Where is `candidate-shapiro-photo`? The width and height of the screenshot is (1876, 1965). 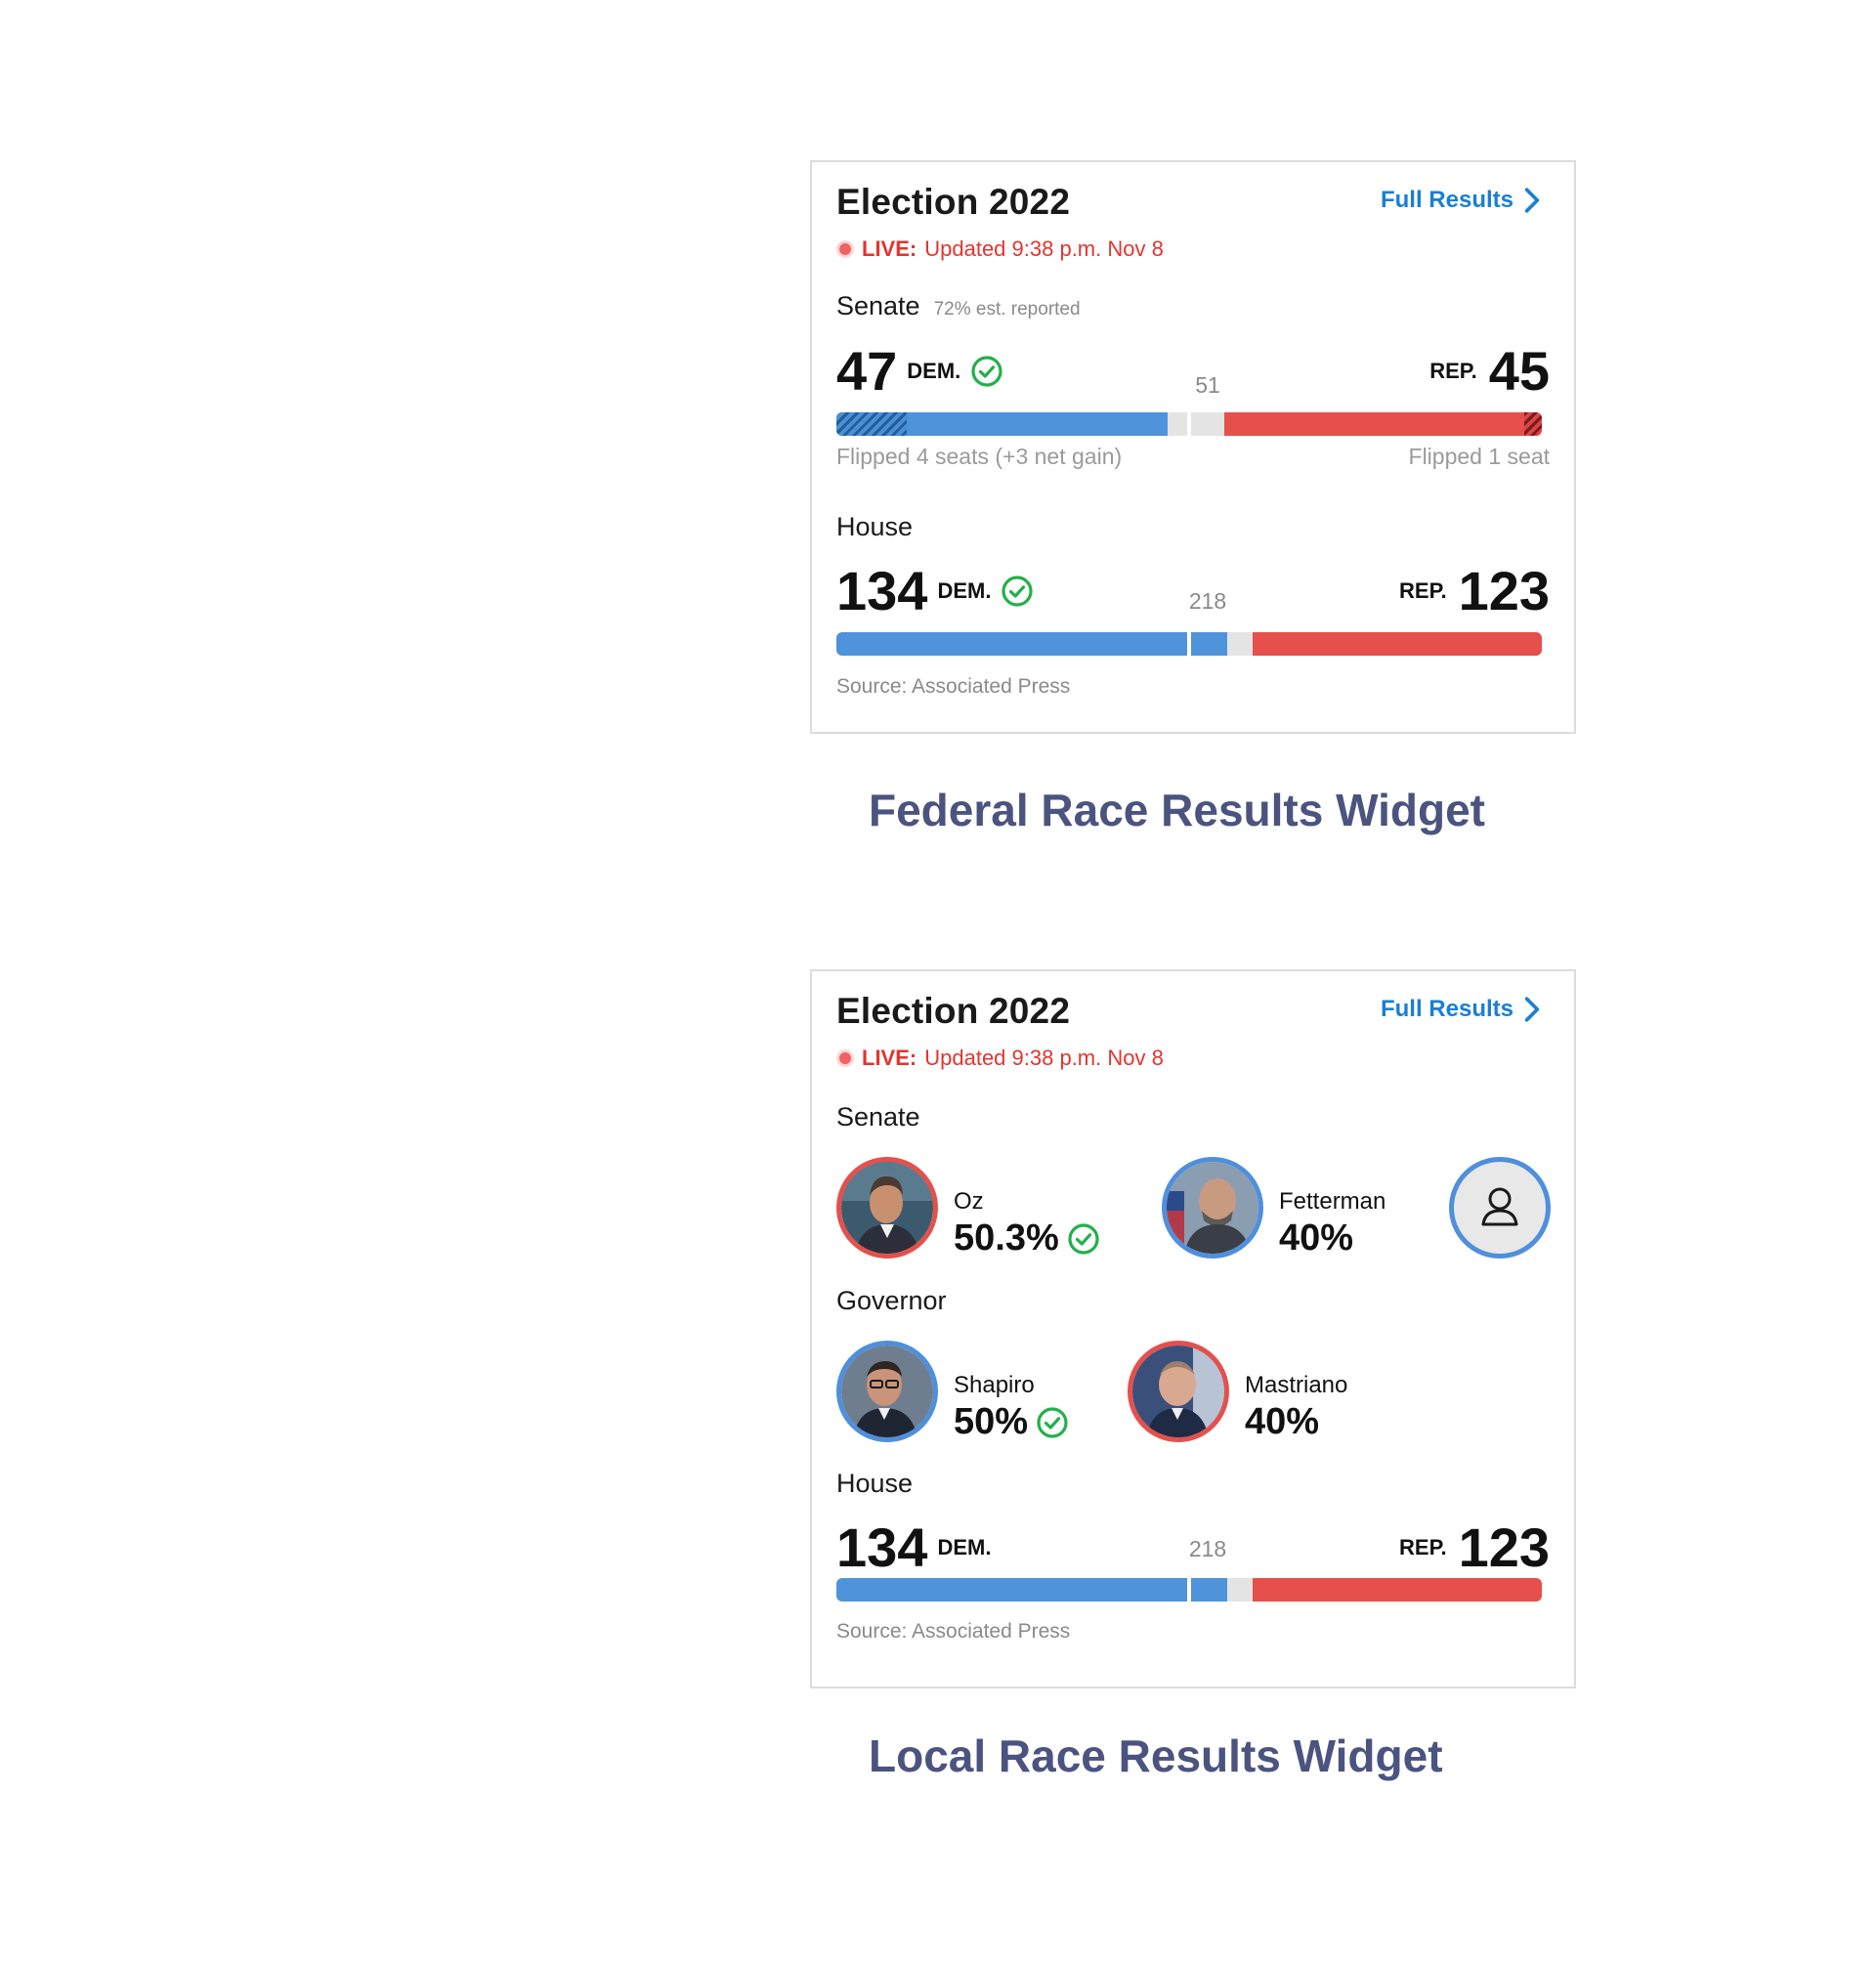 candidate-shapiro-photo is located at coordinates (887, 1392).